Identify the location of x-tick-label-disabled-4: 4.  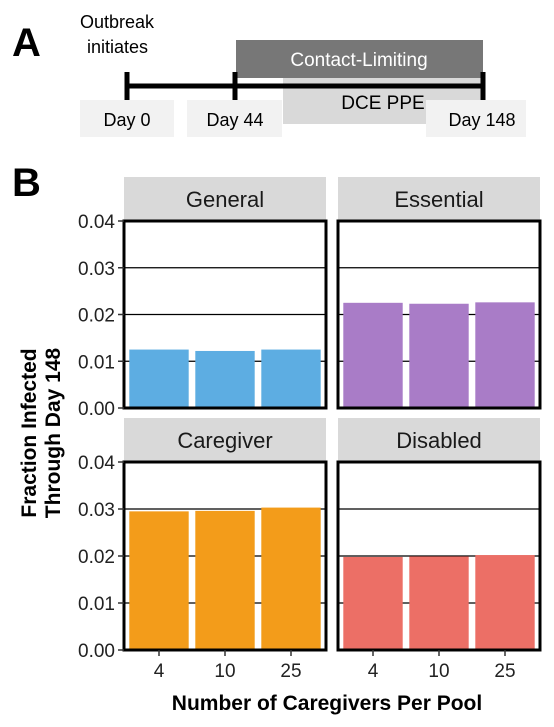
(373, 671).